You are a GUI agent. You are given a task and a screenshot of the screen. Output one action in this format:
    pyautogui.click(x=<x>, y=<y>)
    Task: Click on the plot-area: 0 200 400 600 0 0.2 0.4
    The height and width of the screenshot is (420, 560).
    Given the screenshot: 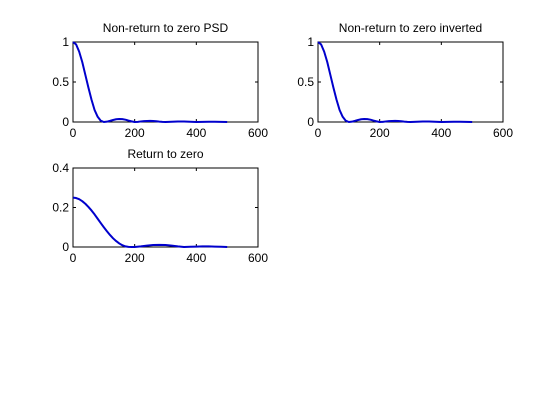 What is the action you would take?
    pyautogui.click(x=160, y=213)
    